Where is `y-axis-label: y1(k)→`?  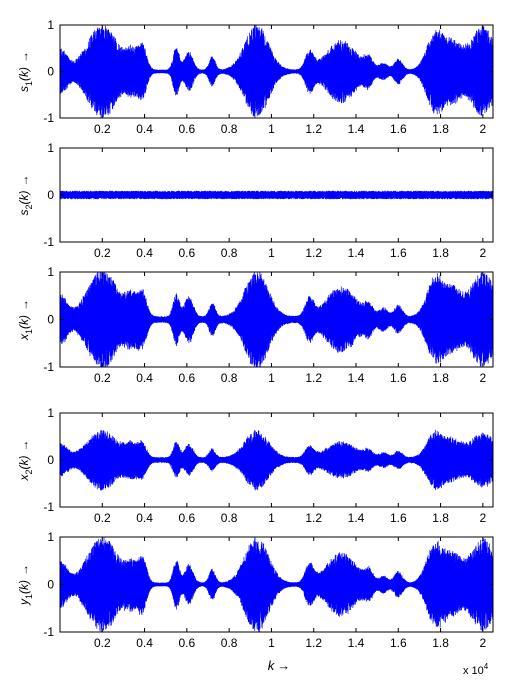
y-axis-label: y1(k)→ is located at coordinates (25, 585).